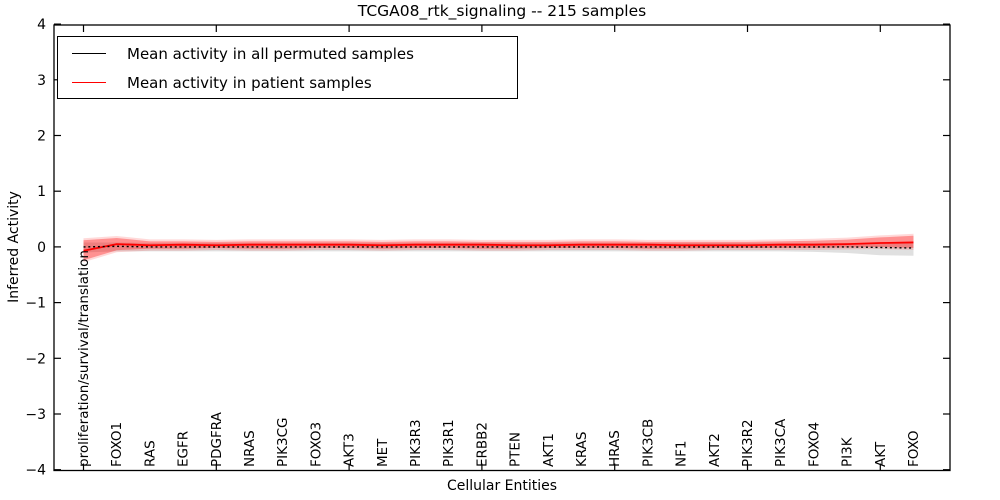  I want to click on x-tick-label: ERBB2, so click(482, 444).